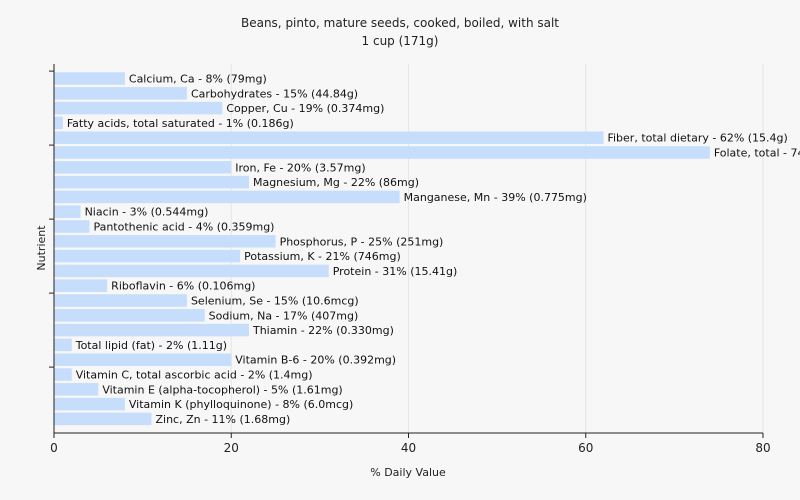 This screenshot has height=500, width=800. I want to click on bar-label: Fiber, total dietary - 62% (15.4g), so click(697, 138).